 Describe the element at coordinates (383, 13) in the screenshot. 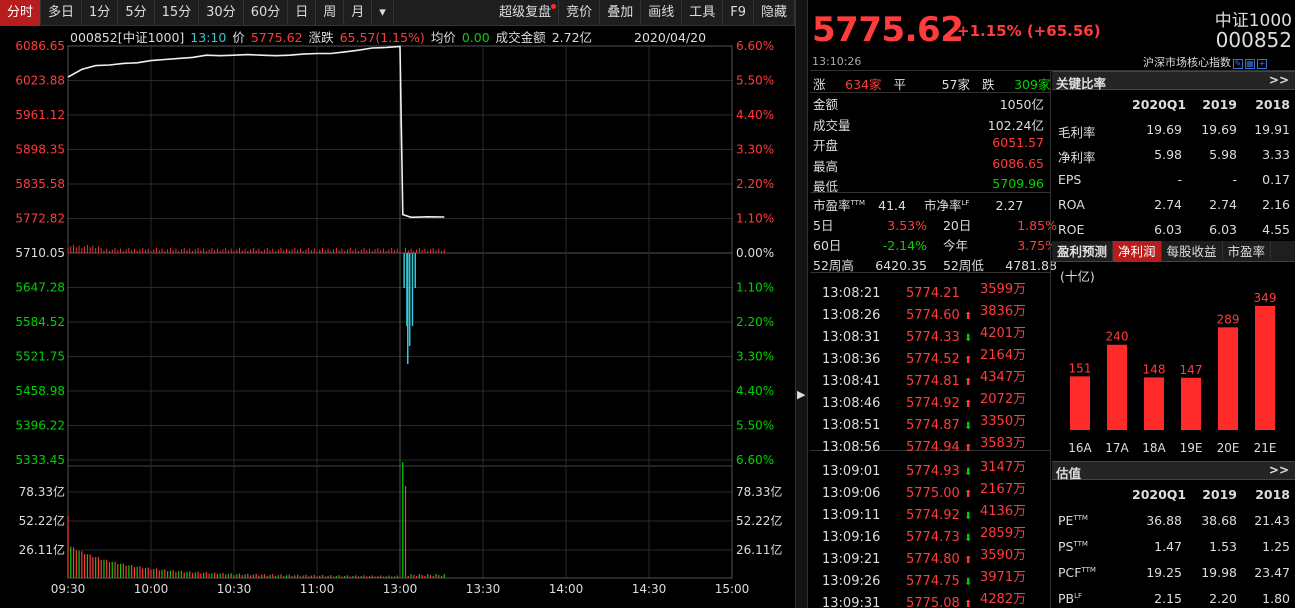

I see `period-tab-10: ▾` at that location.